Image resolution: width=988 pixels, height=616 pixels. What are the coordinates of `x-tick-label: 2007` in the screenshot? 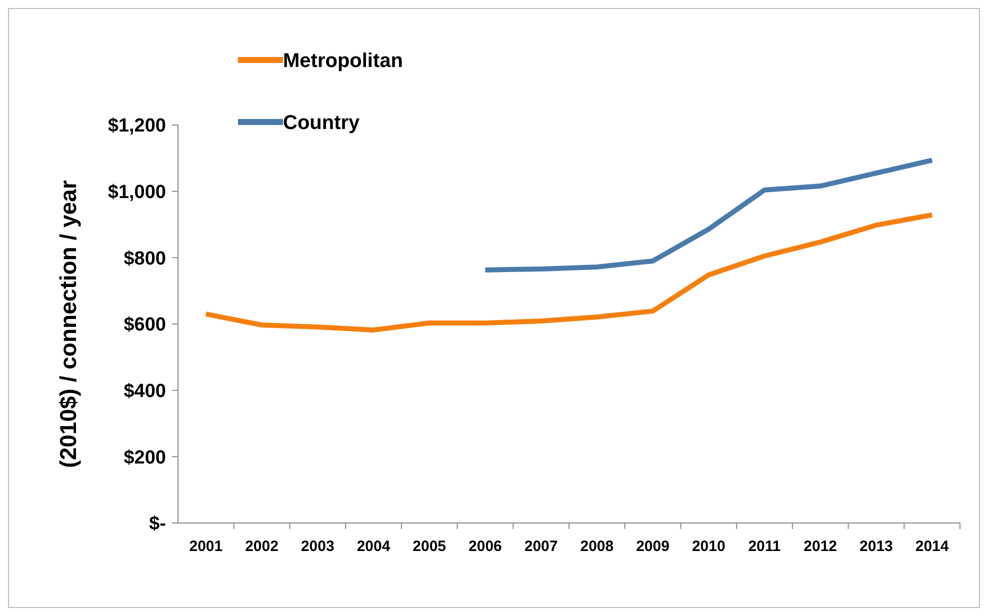 It's located at (541, 546).